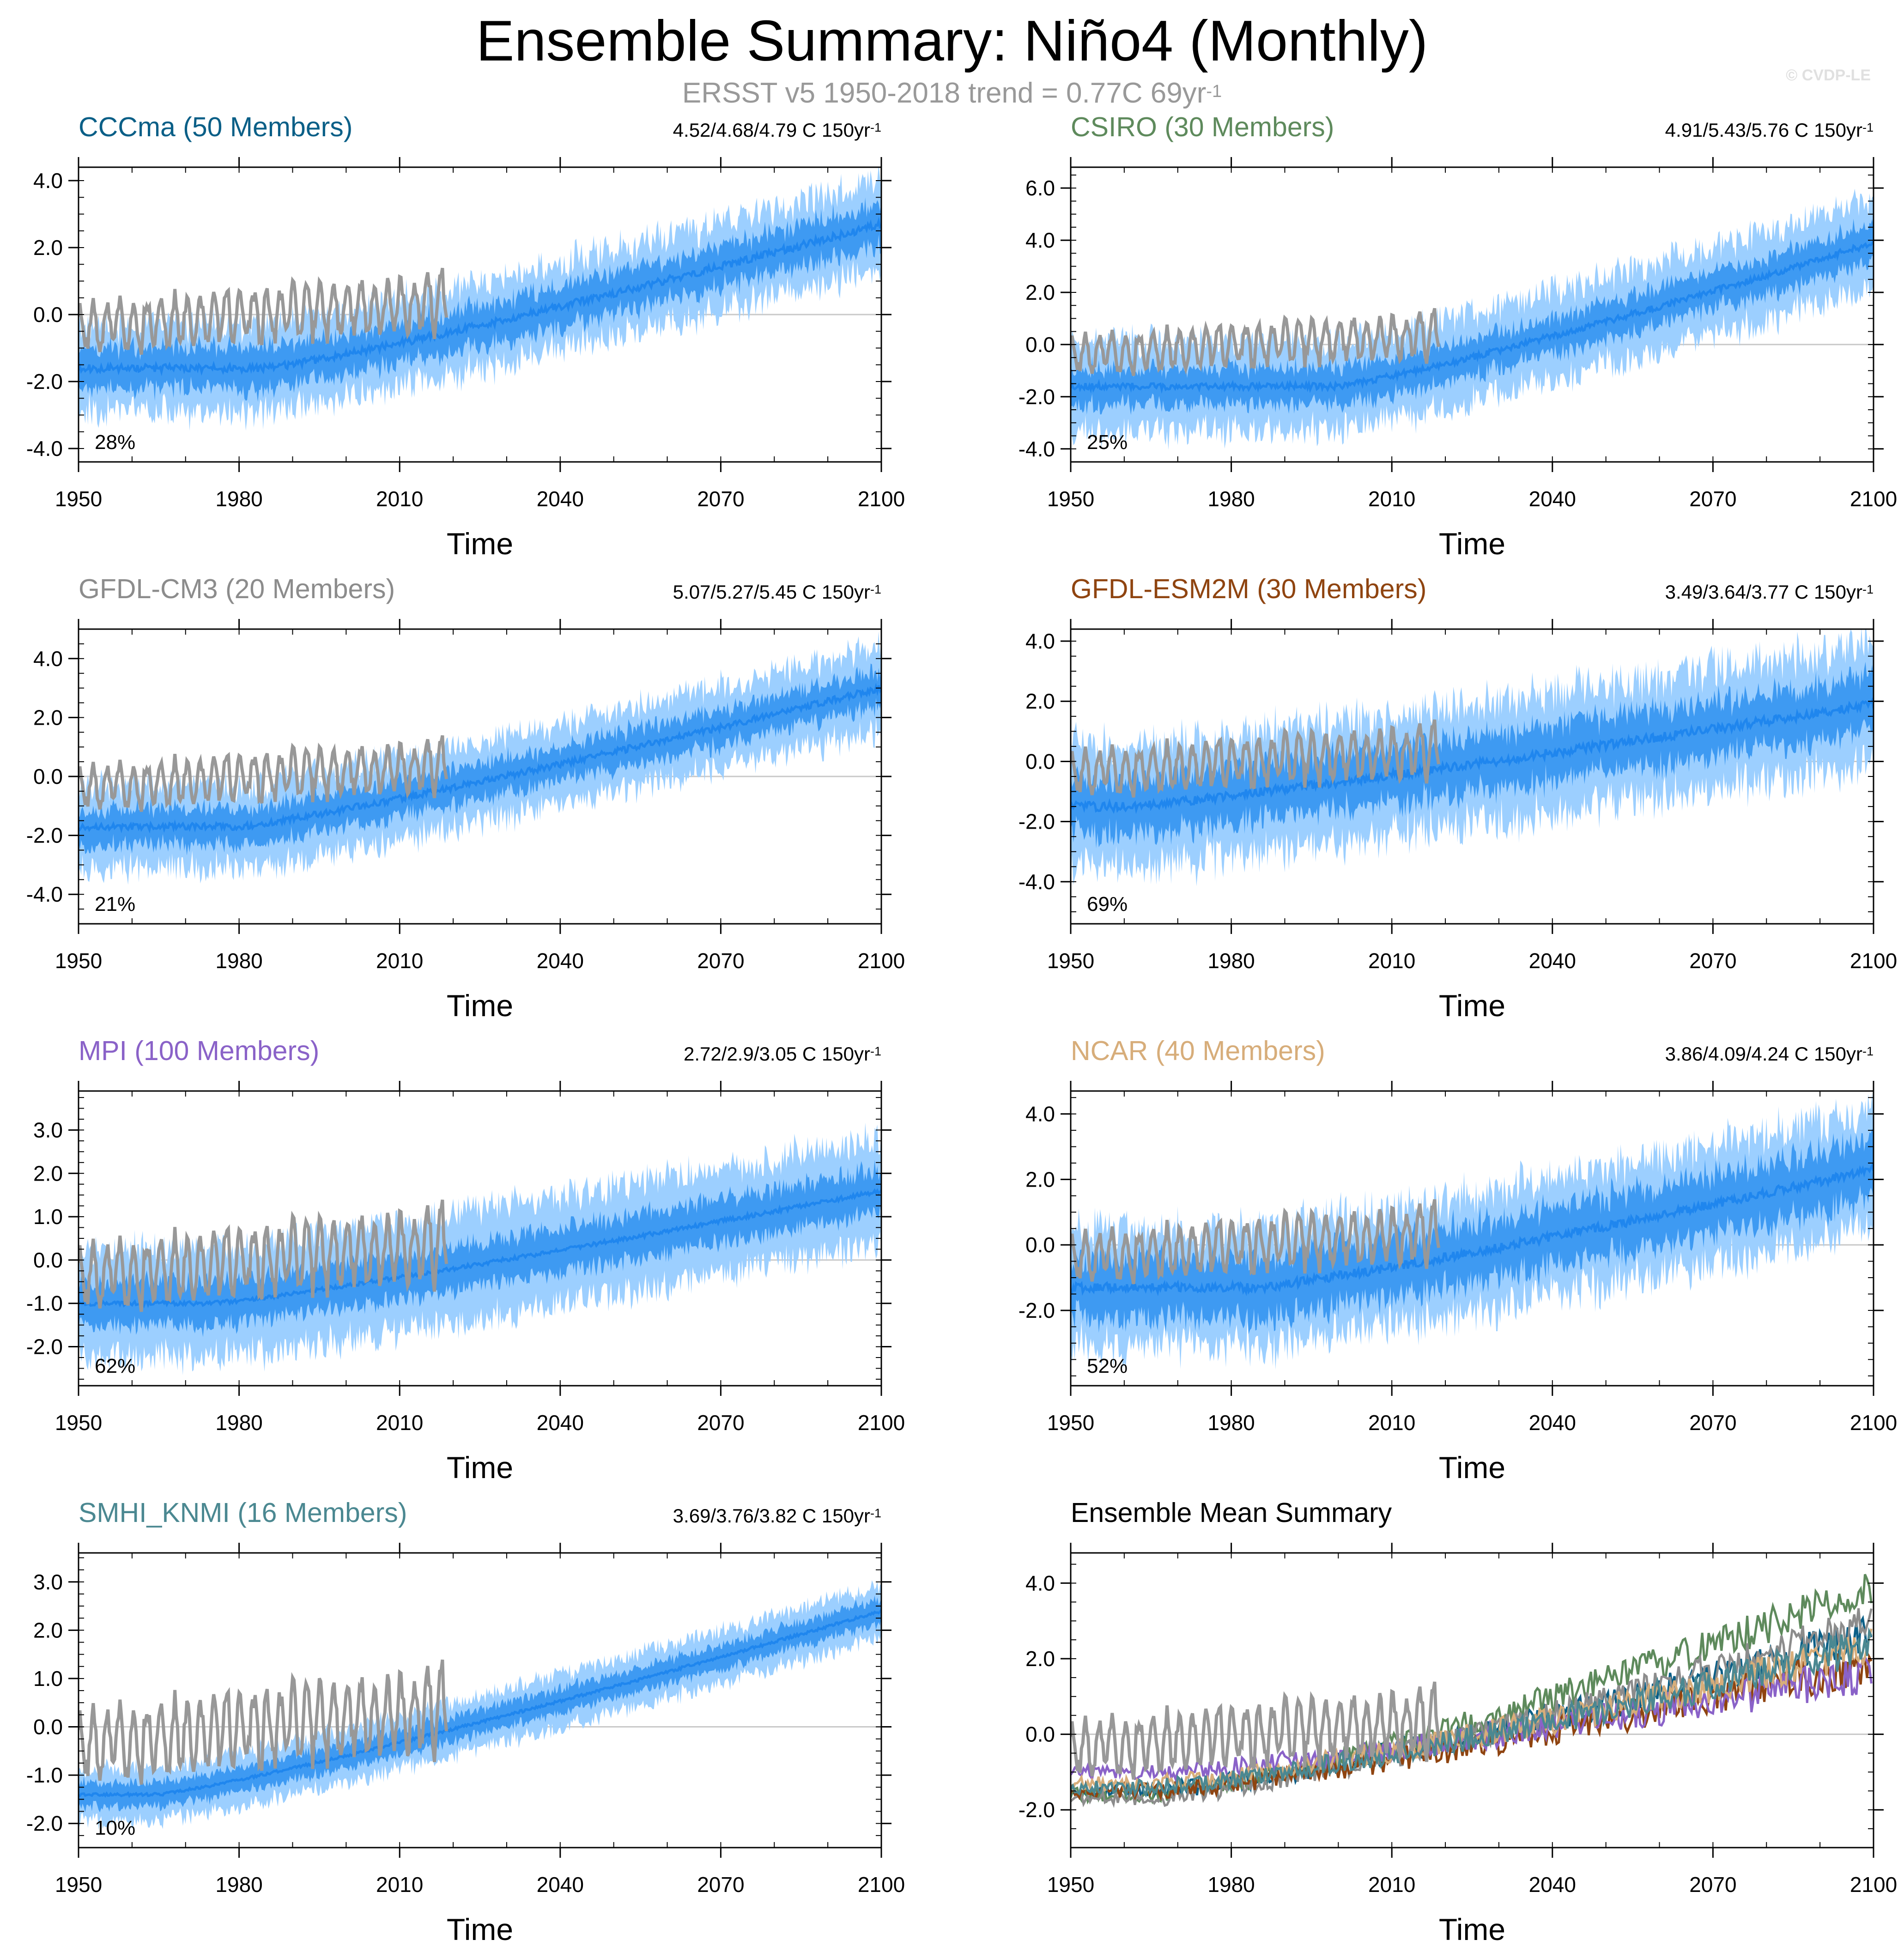 This screenshot has width=1904, height=1958. What do you see at coordinates (1198, 1051) in the screenshot?
I see `panel-title: NCAR (40 Members)` at bounding box center [1198, 1051].